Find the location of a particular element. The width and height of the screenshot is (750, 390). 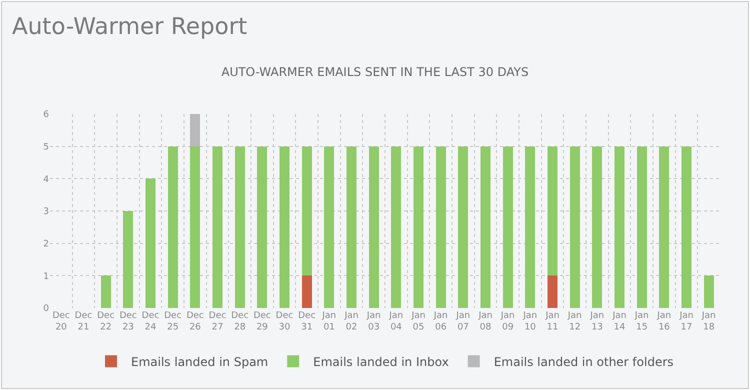

x-tick-label: Dec 28 is located at coordinates (240, 322).